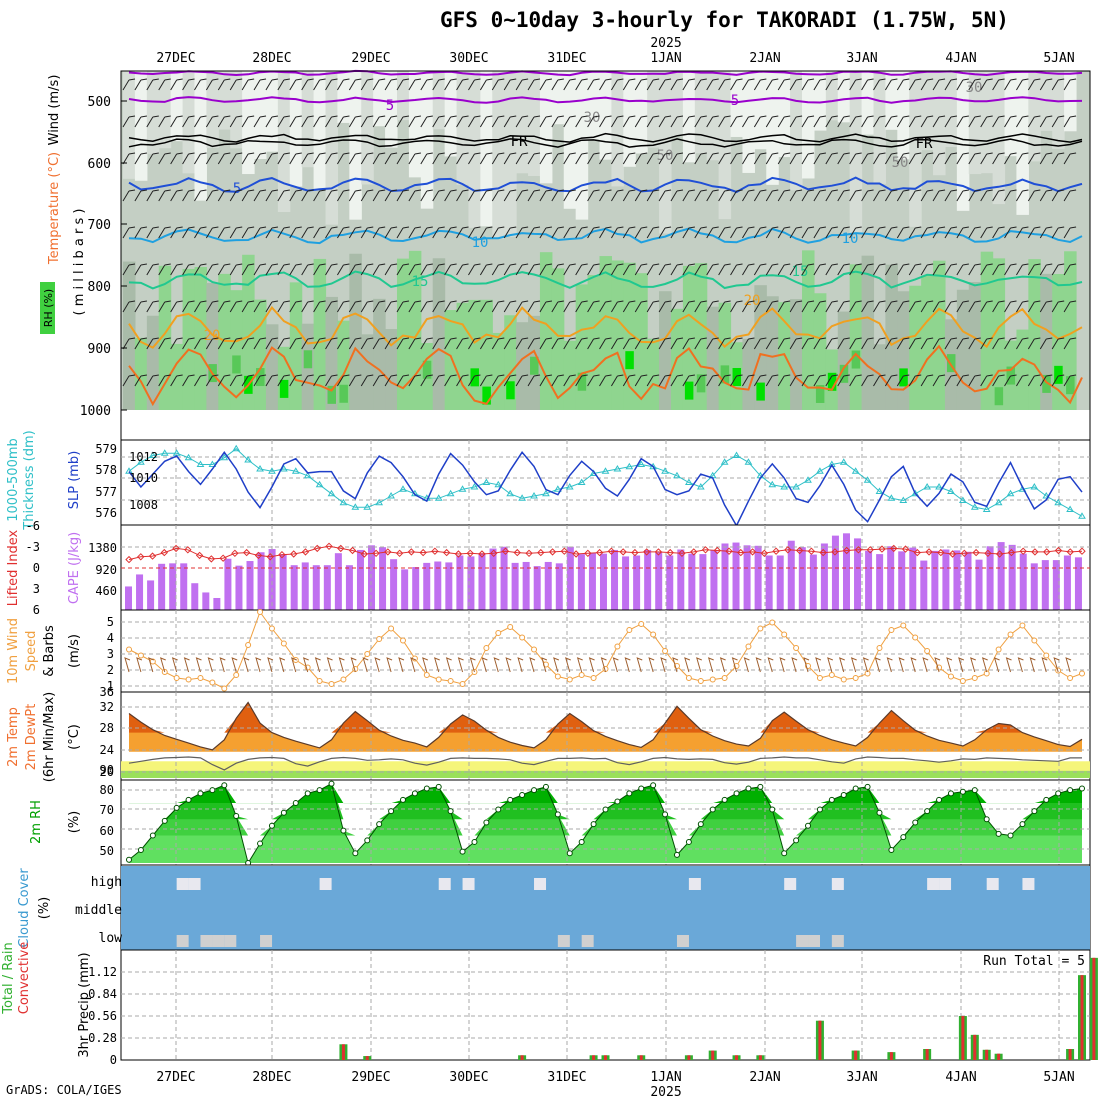 Image resolution: width=1100 pixels, height=1100 pixels. What do you see at coordinates (820, 1040) in the screenshot?
I see `precip-conv-bar` at bounding box center [820, 1040].